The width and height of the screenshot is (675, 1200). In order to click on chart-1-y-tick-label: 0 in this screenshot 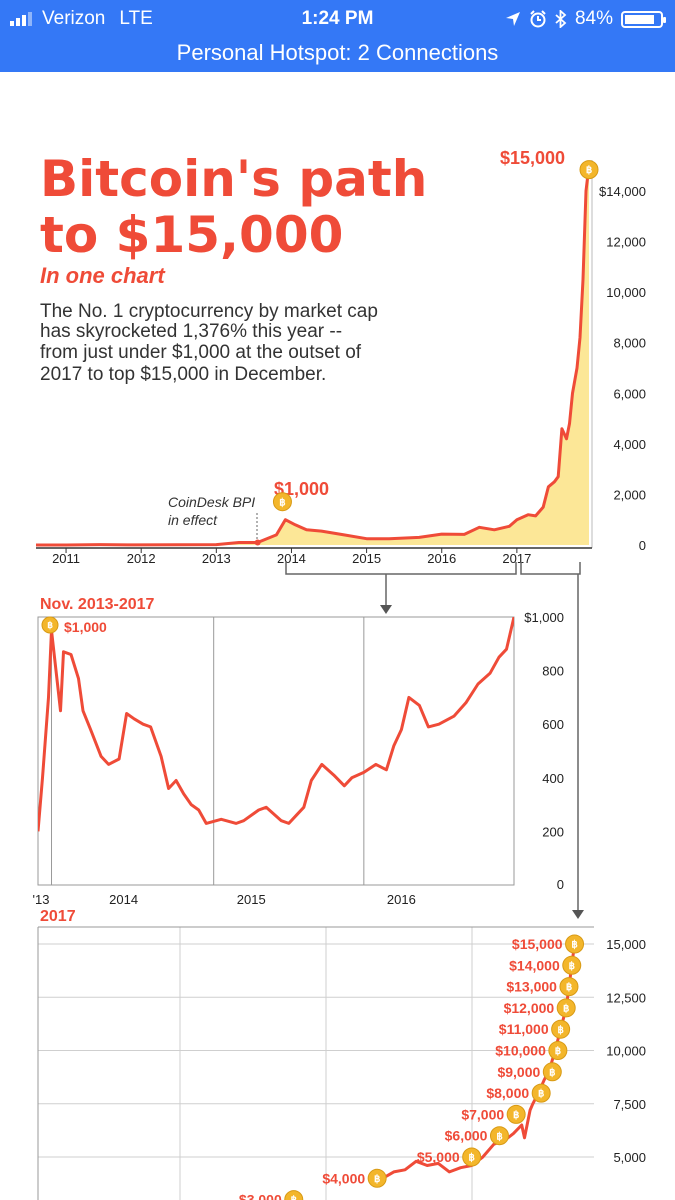, I will do `click(642, 545)`.